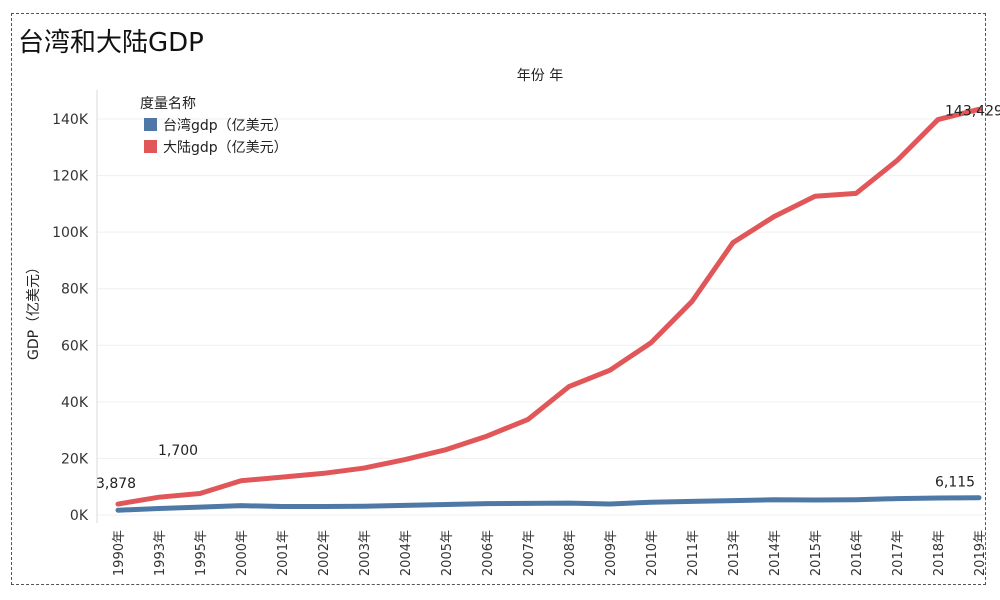 The width and height of the screenshot is (1000, 600). Describe the element at coordinates (529, 553) in the screenshot. I see `x-tick-label: 2007年` at that location.